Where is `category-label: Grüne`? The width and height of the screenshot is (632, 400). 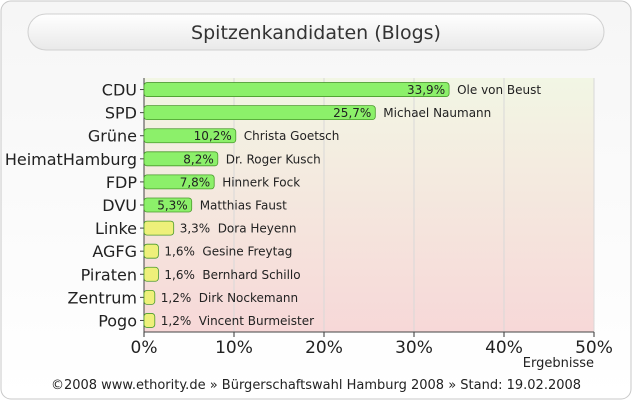 category-label: Grüne is located at coordinates (112, 136).